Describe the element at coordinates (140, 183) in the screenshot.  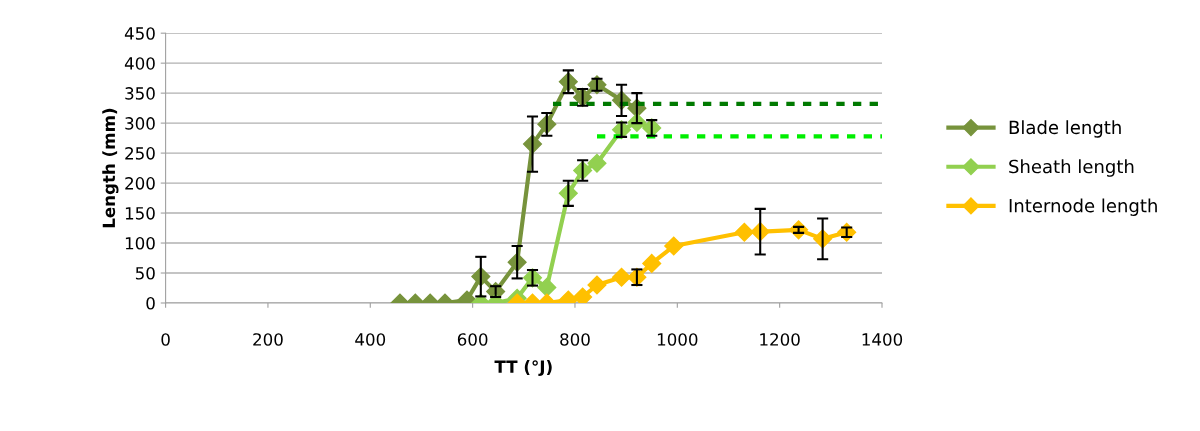
I see `y-tick-label: 200` at that location.